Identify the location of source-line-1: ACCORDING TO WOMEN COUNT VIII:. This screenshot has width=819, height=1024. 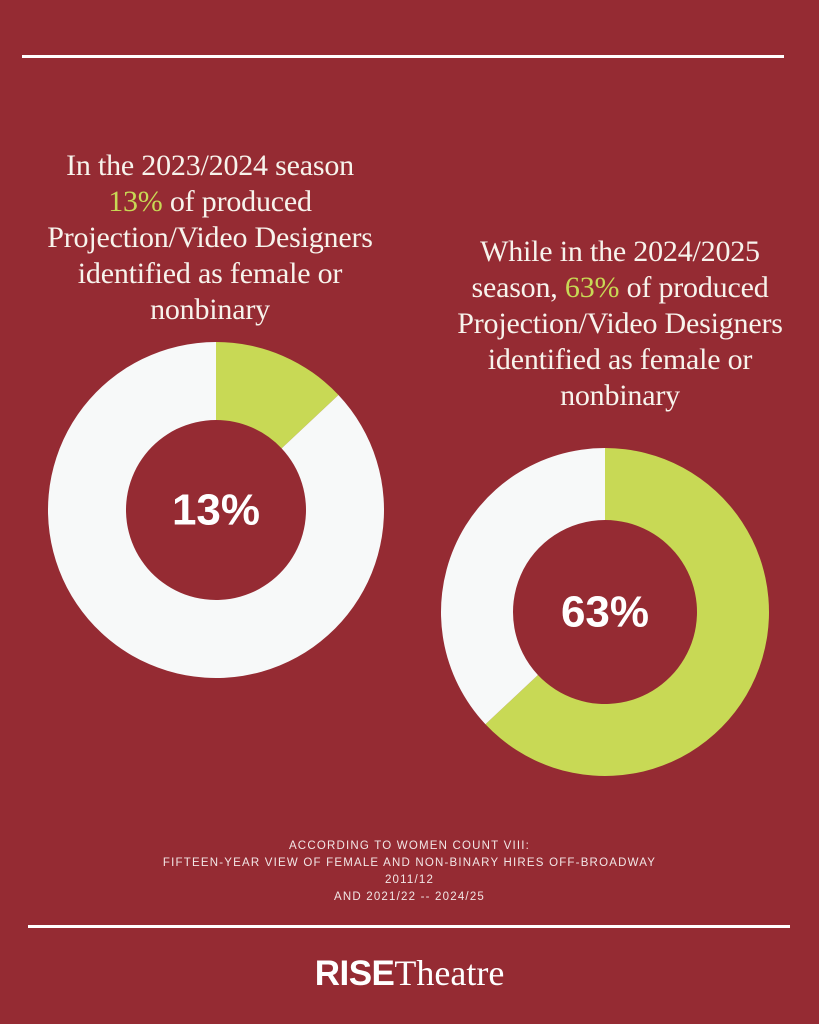
(409, 846).